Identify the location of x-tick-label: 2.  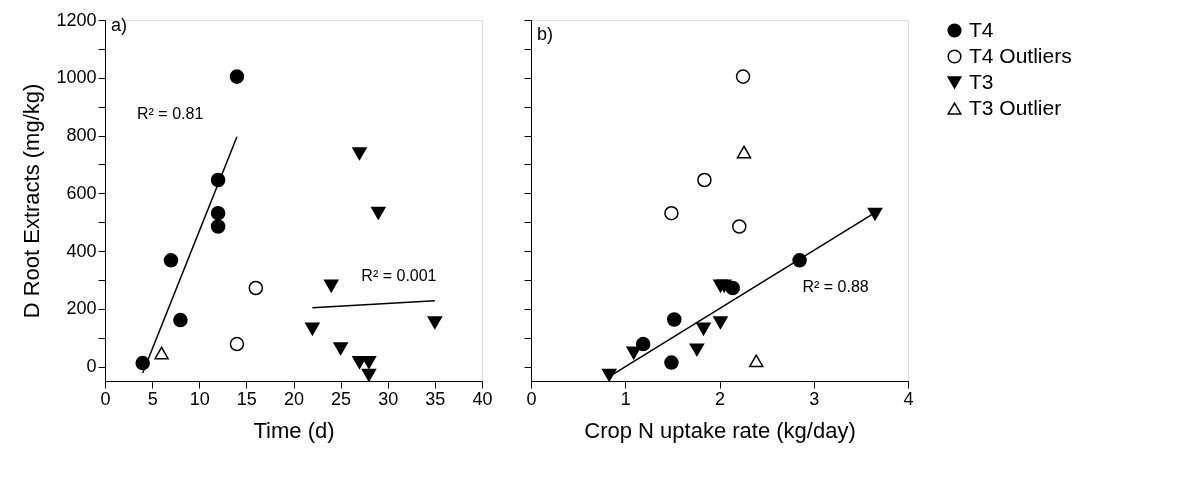
(720, 398).